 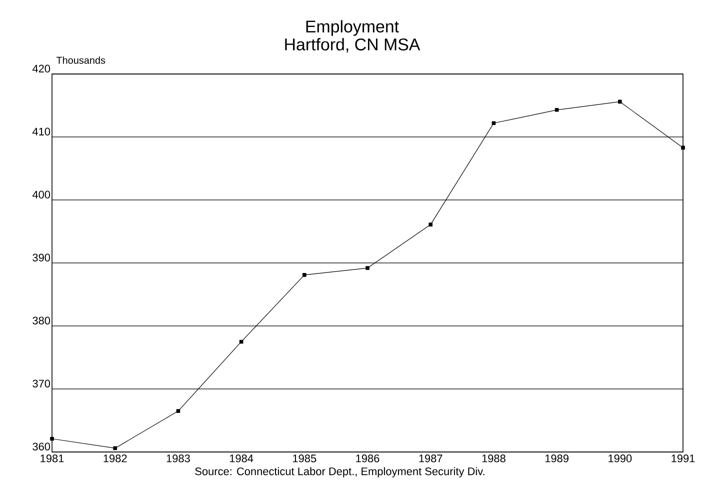 What do you see at coordinates (494, 458) in the screenshot?
I see `x-tick-label: 1988` at bounding box center [494, 458].